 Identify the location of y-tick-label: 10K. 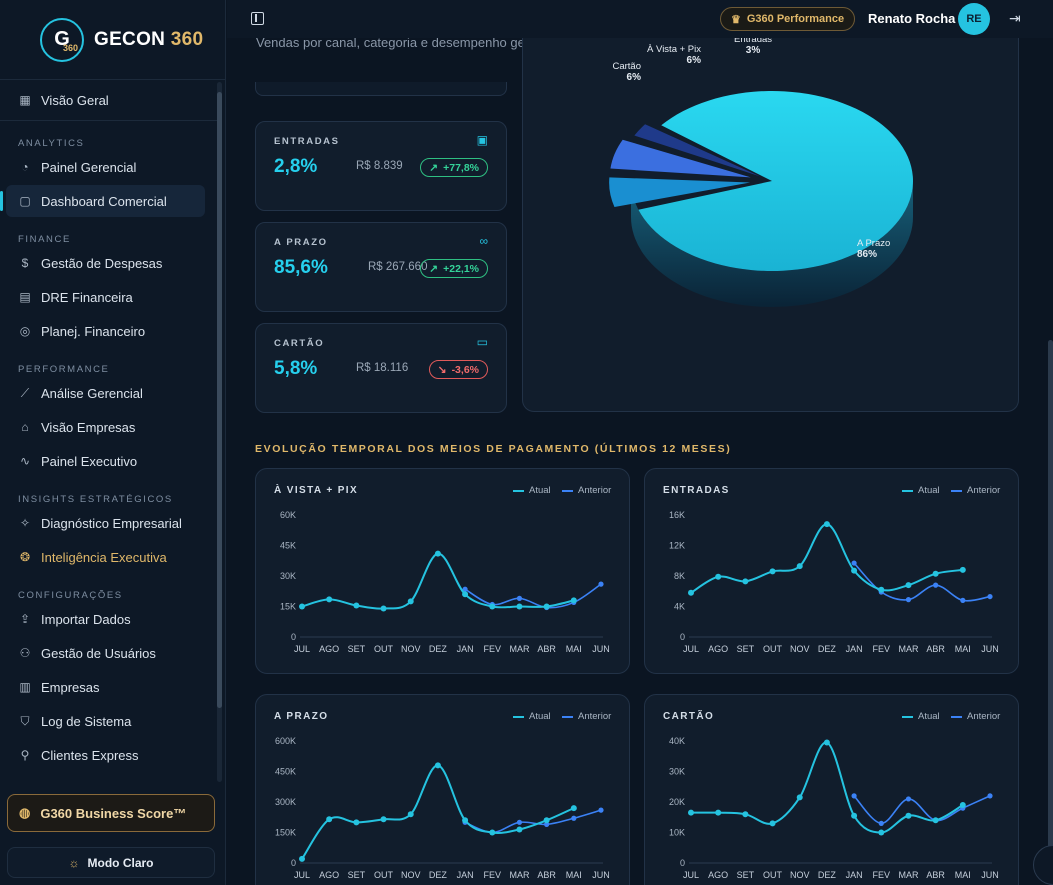
(677, 833).